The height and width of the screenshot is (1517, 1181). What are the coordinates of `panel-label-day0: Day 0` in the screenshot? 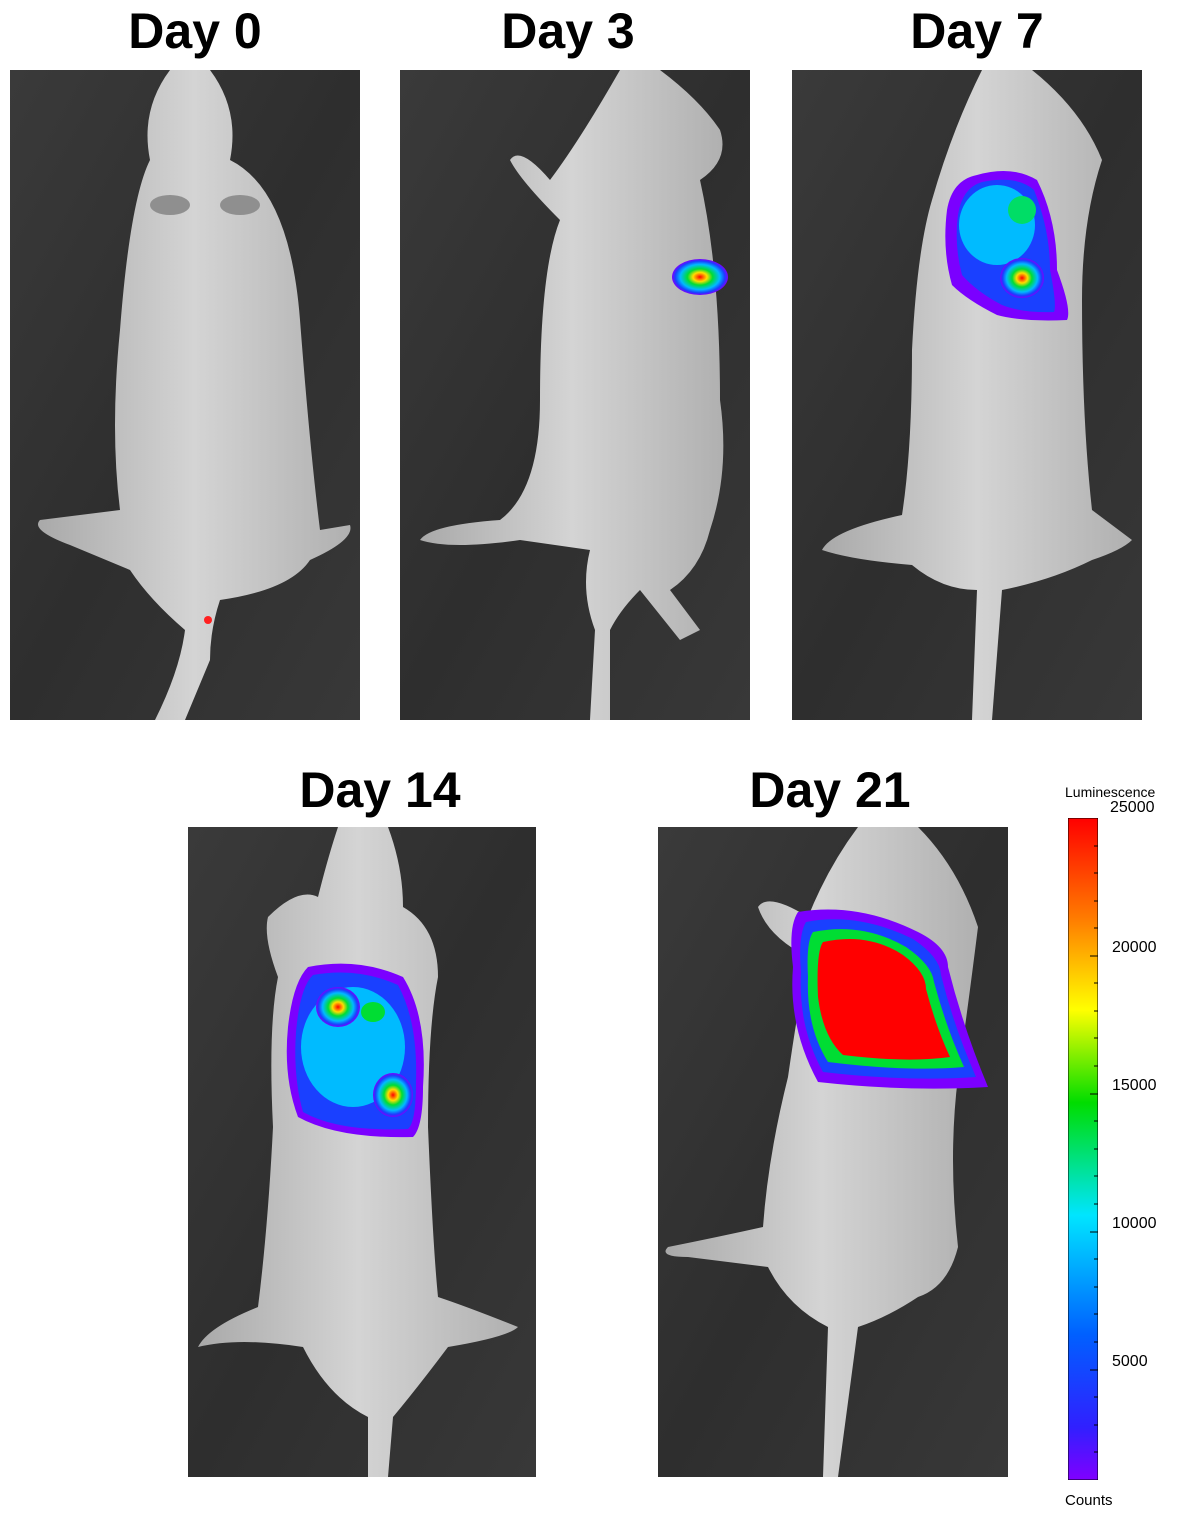 It's located at (195, 31).